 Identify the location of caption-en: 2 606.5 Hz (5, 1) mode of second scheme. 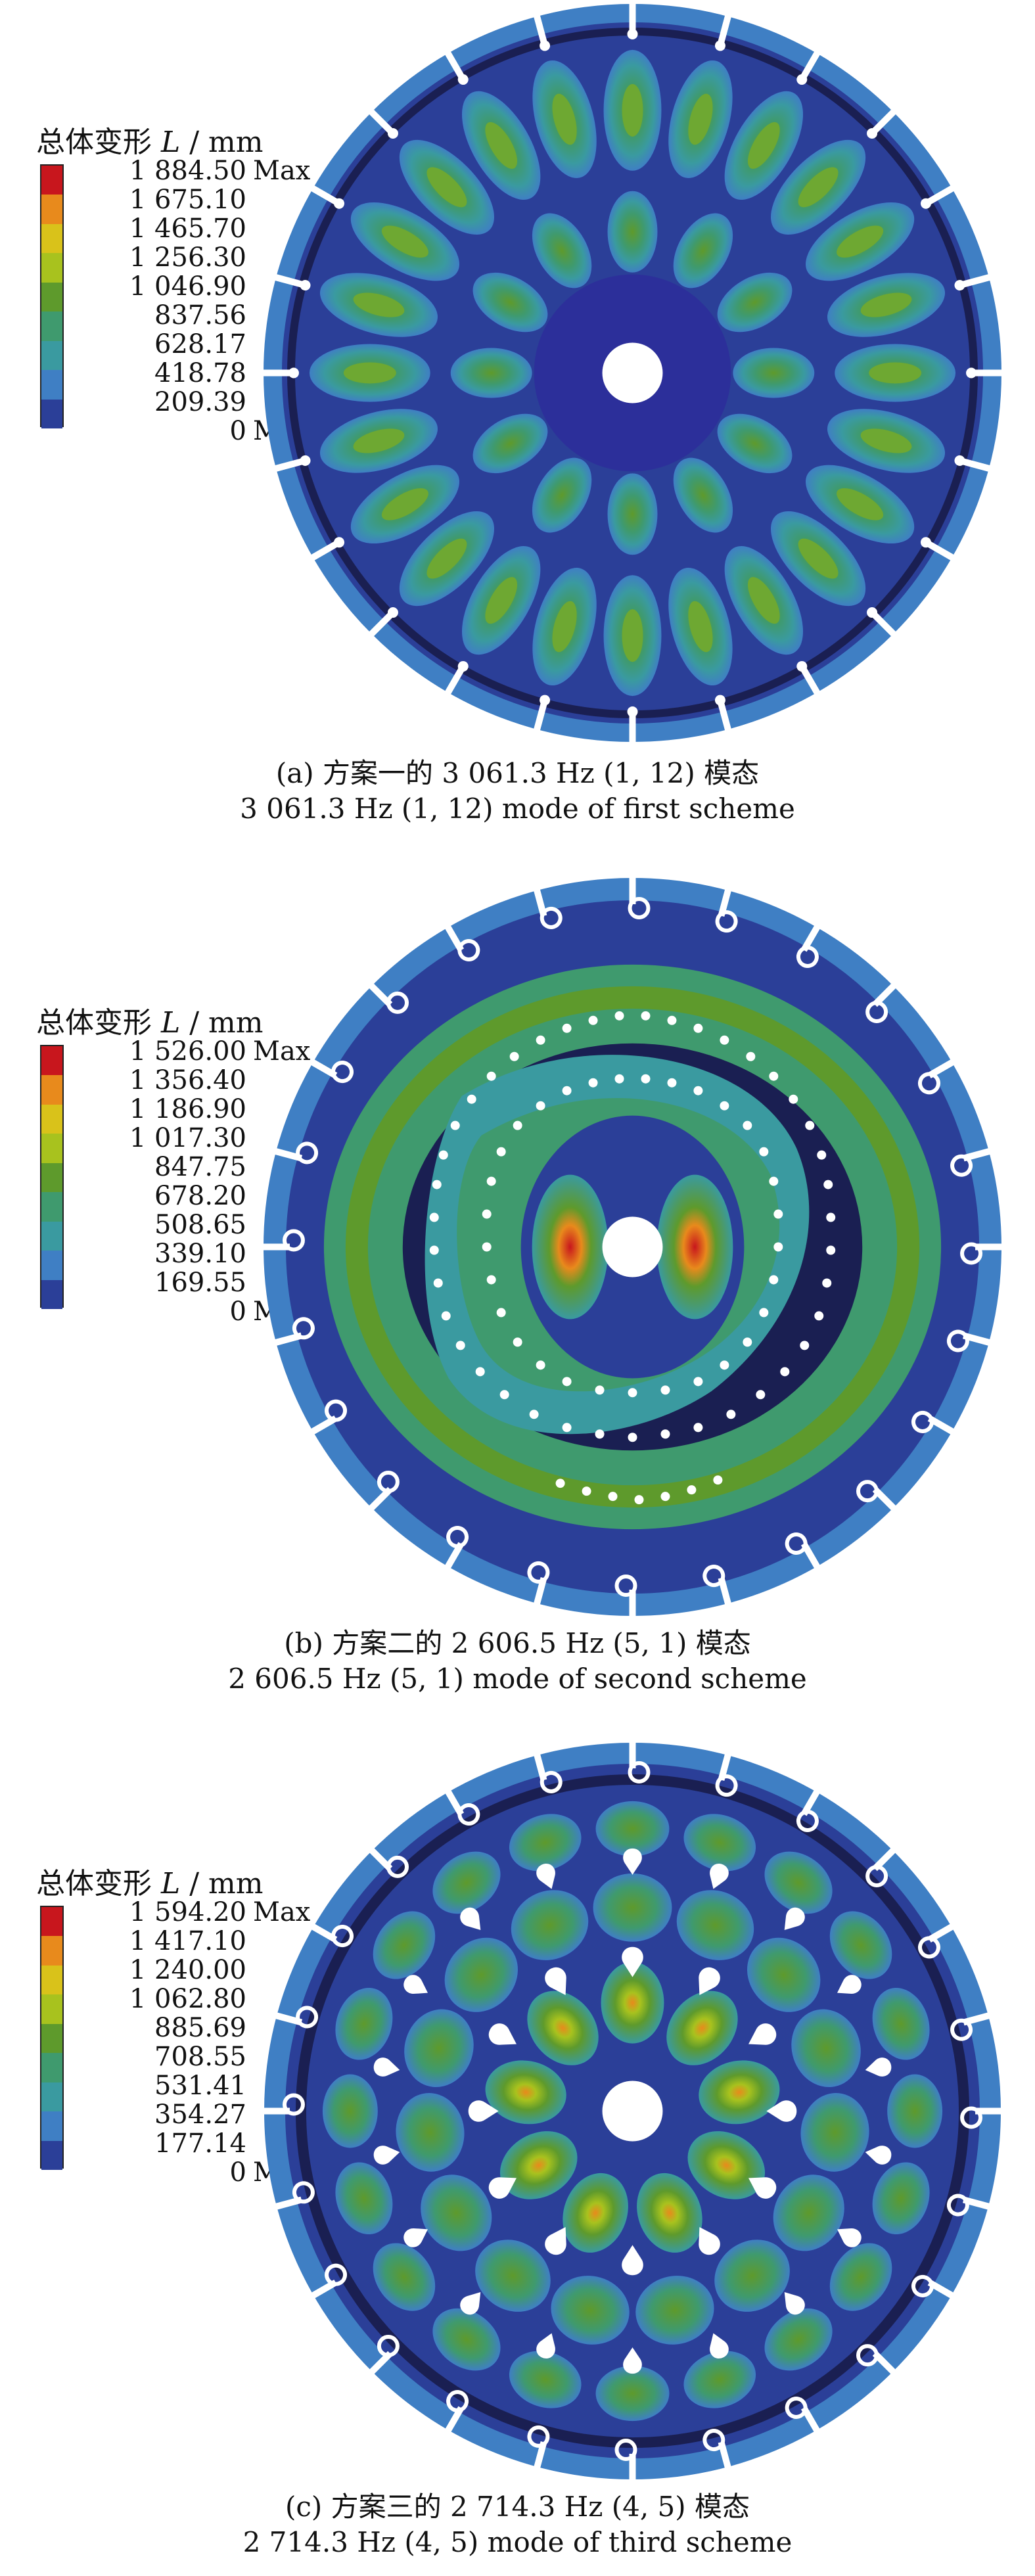
(517, 1679).